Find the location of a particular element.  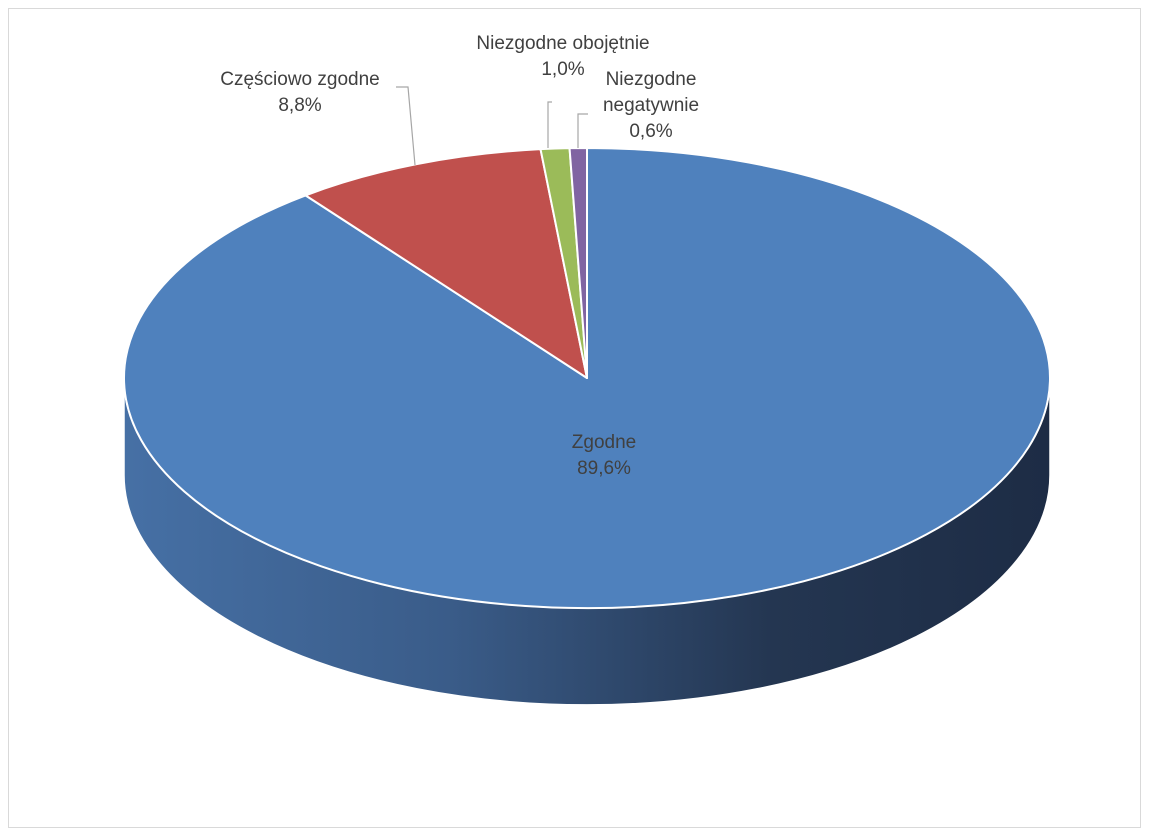

leader-line-niezgodne-obojetnie is located at coordinates (549, 124).